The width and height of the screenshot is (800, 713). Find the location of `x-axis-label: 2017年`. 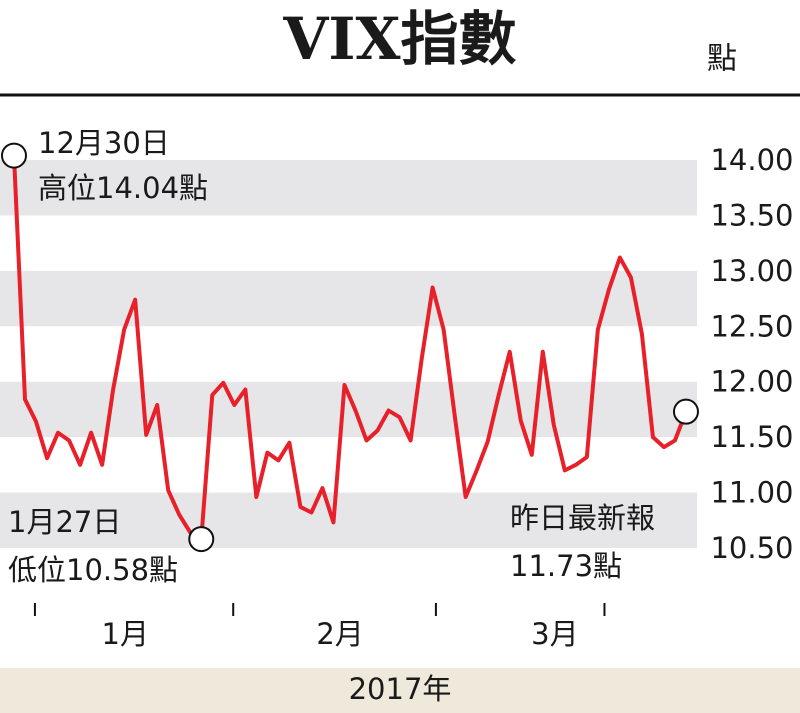

x-axis-label: 2017年 is located at coordinates (400, 689).